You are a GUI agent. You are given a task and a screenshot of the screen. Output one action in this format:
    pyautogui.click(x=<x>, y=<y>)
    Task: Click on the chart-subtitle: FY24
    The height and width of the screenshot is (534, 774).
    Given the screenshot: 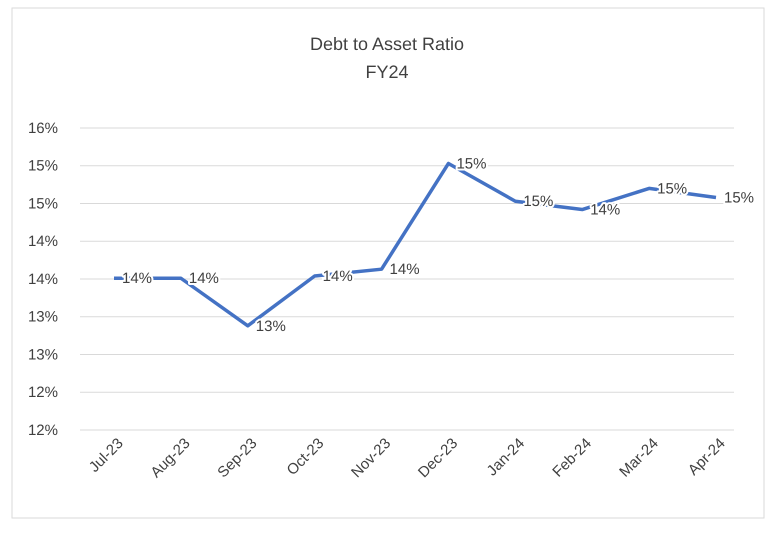 What is the action you would take?
    pyautogui.click(x=387, y=72)
    